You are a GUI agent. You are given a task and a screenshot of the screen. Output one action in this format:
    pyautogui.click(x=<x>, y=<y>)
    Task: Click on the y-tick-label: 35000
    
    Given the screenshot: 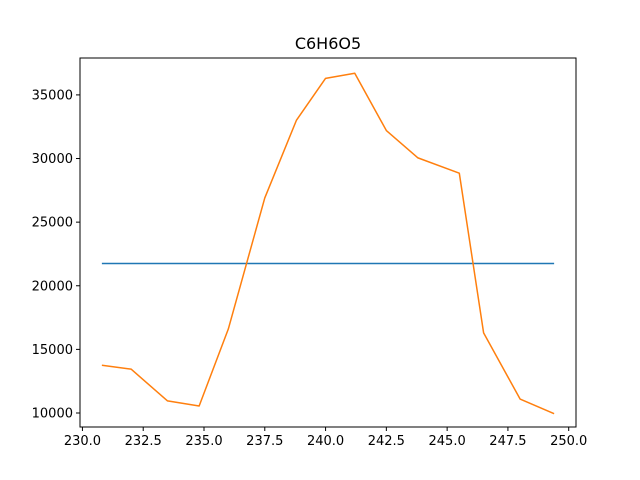 What is the action you would take?
    pyautogui.click(x=52, y=95)
    